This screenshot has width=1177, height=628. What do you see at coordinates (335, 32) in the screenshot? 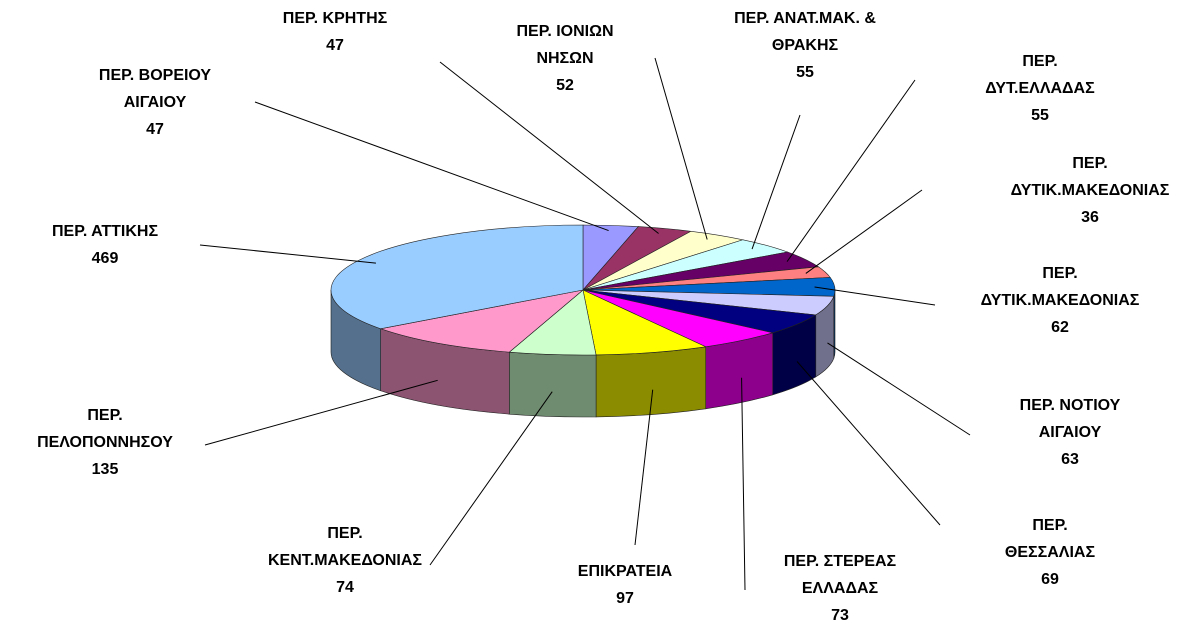
I see `data-label: ΠΕΡ. ΚΡΗΤΗΣ 47` at bounding box center [335, 32].